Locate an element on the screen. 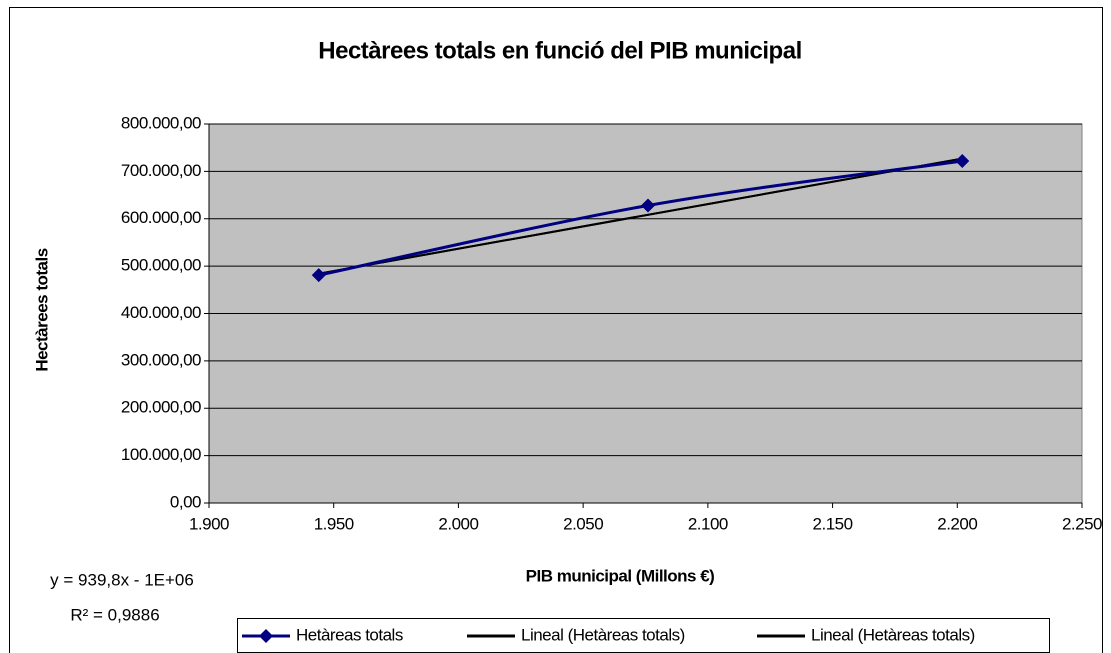 Image resolution: width=1111 pixels, height=653 pixels. x-tick-label: 2.100 is located at coordinates (708, 523).